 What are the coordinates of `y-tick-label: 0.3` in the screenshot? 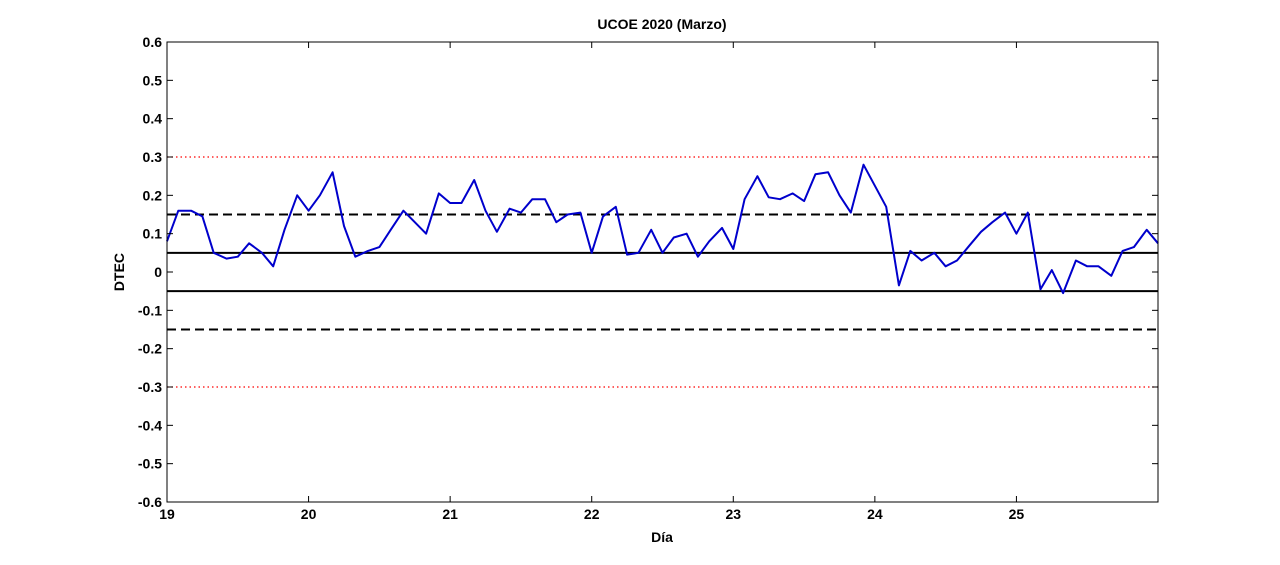 It's located at (153, 157).